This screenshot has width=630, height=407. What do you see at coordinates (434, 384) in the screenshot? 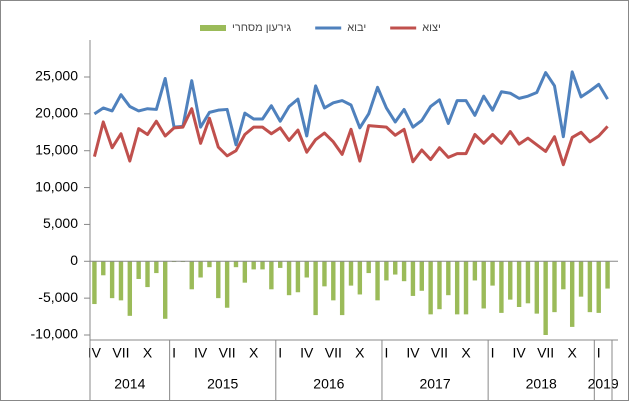
I see `x-group-label: 2017` at bounding box center [434, 384].